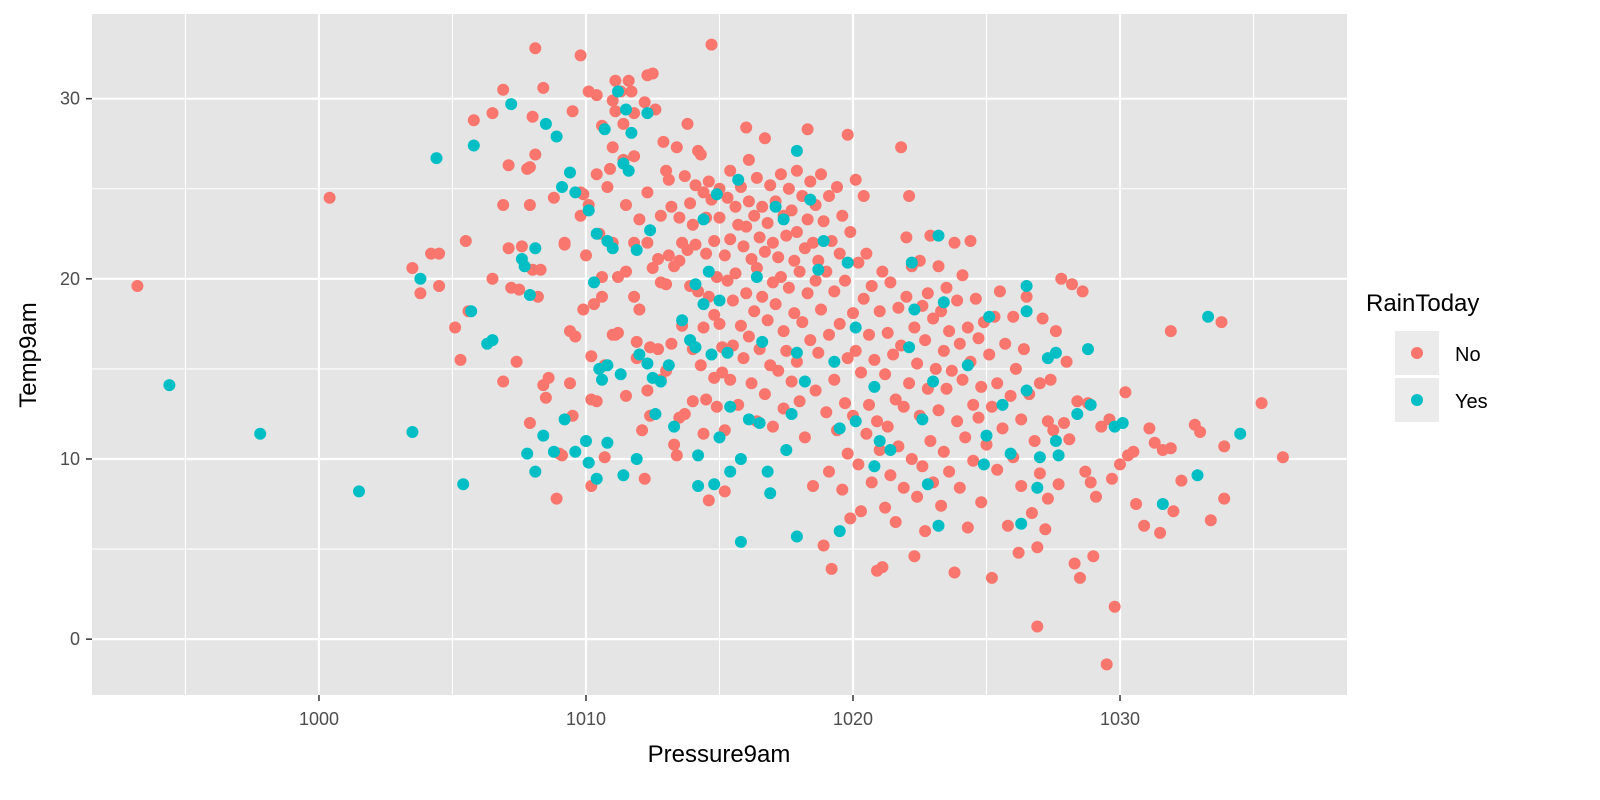 The image size is (1600, 800). Describe the element at coordinates (1471, 402) in the screenshot. I see `legend-label-yes: Yes` at that location.